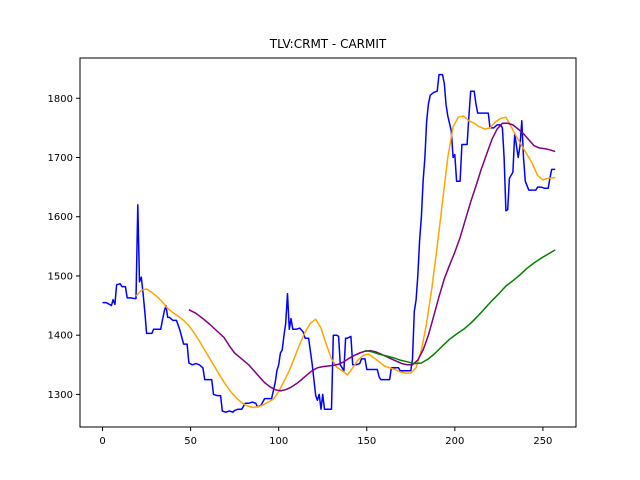 The height and width of the screenshot is (480, 640). What do you see at coordinates (542, 441) in the screenshot?
I see `x-tick-label: 250` at bounding box center [542, 441].